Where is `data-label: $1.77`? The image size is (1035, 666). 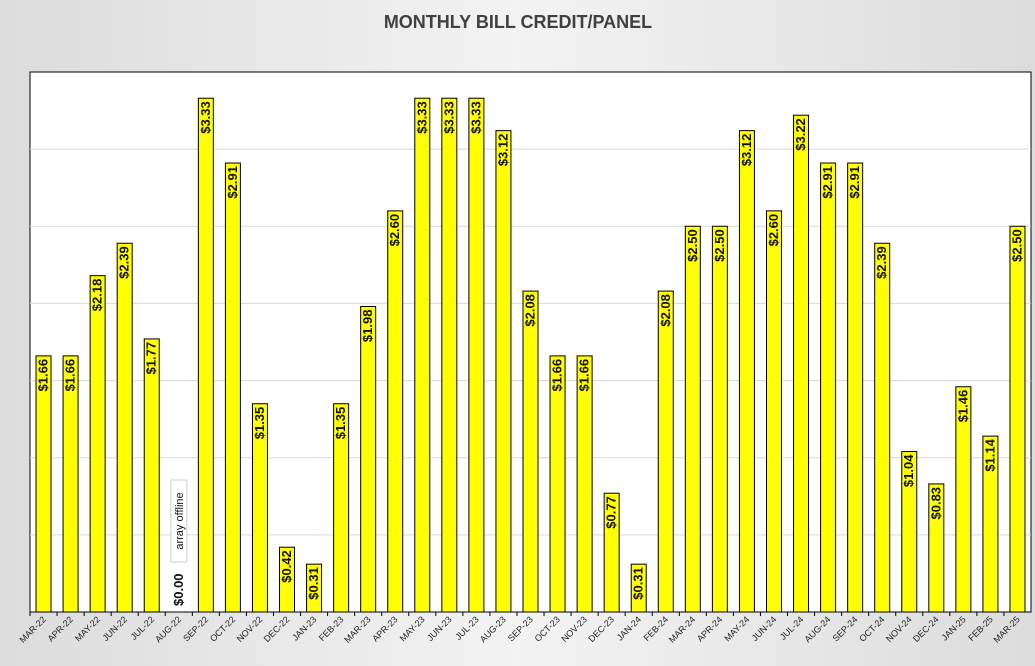 data-label: $1.77 is located at coordinates (151, 358).